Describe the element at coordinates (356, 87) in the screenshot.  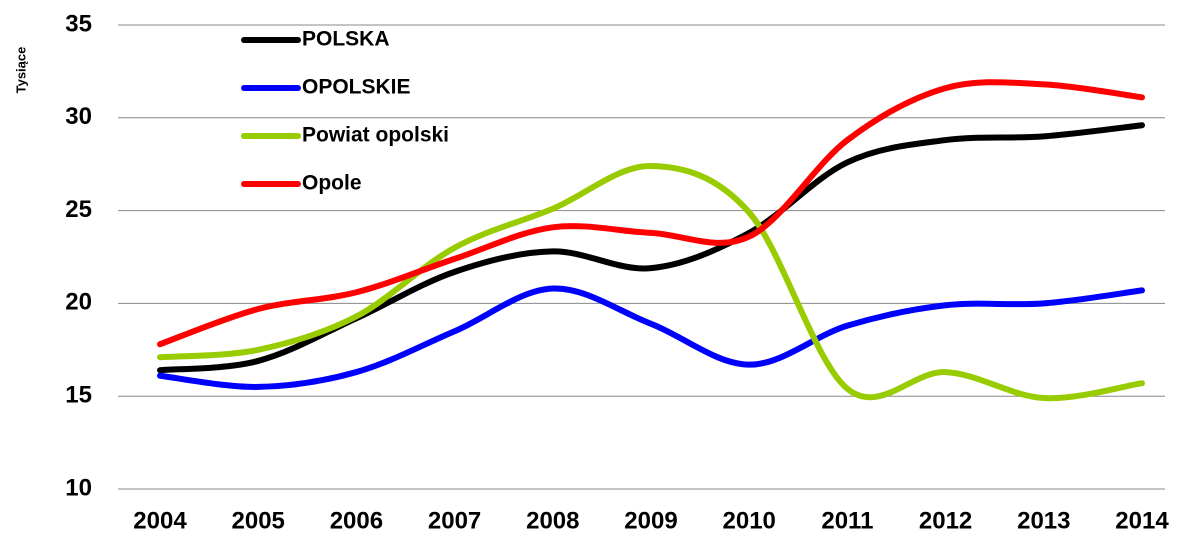
I see `legend-label: OPOLSKIE` at that location.